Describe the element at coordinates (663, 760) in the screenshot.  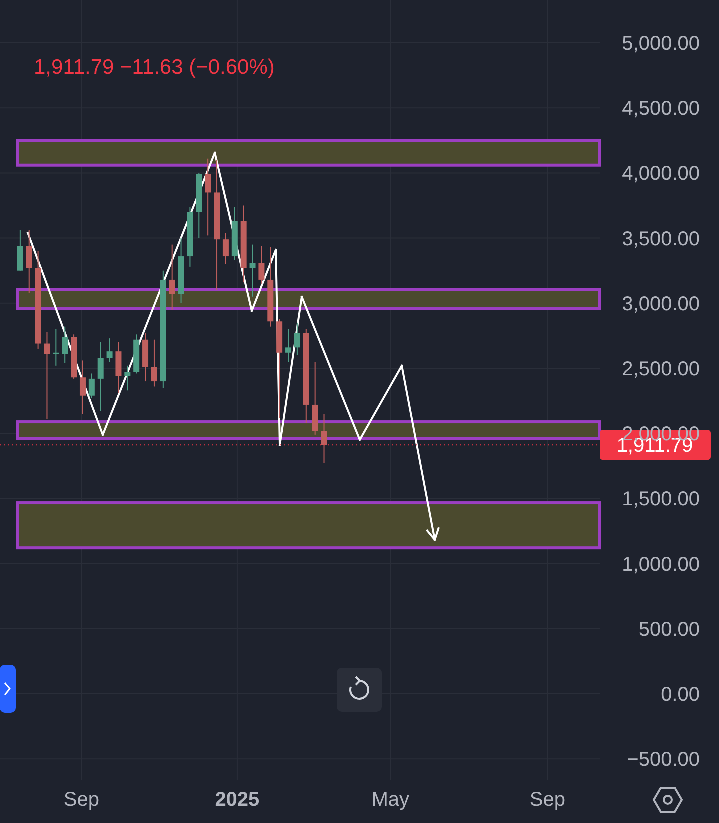
I see `y-tick-label: −500.00` at that location.